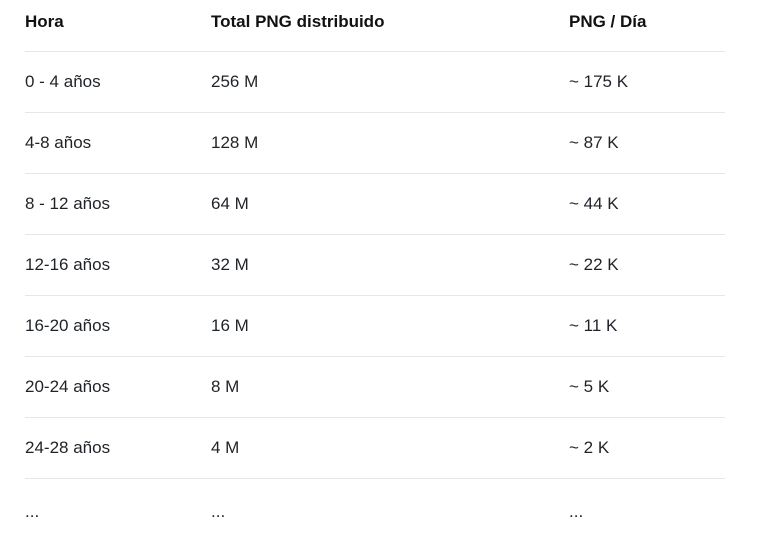 The image size is (757, 540). I want to click on cell-total-png: 8 M, so click(225, 386).